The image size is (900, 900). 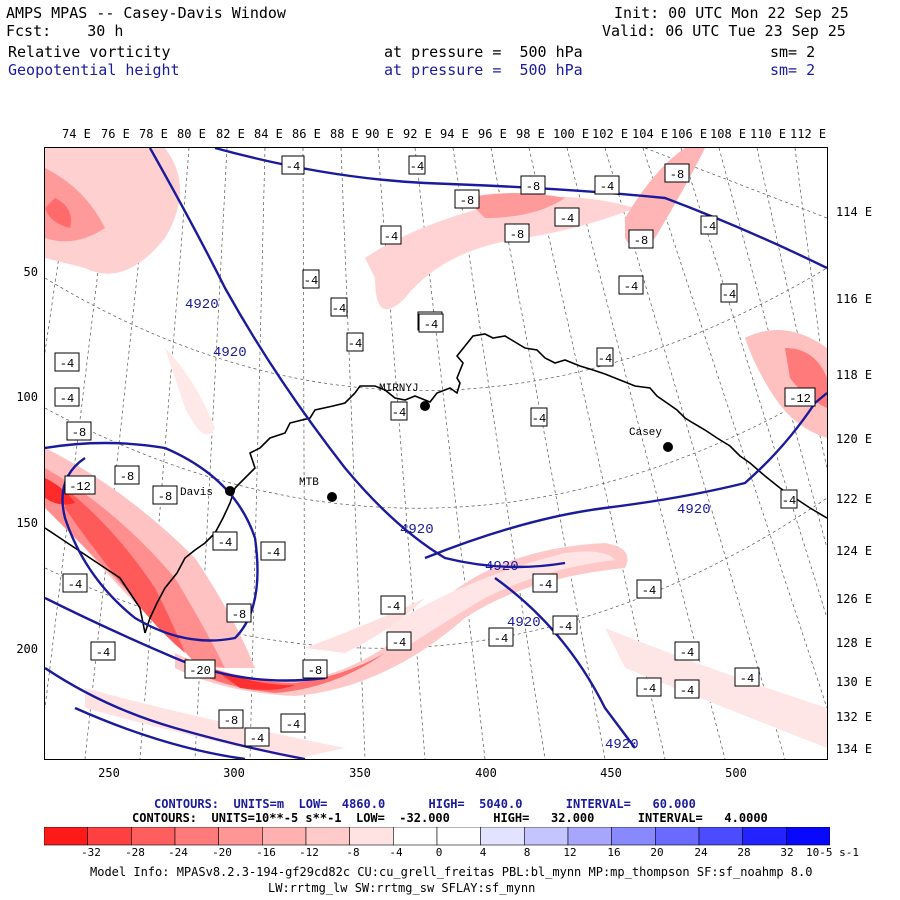 I want to click on colorbar-label: 16, so click(x=614, y=852).